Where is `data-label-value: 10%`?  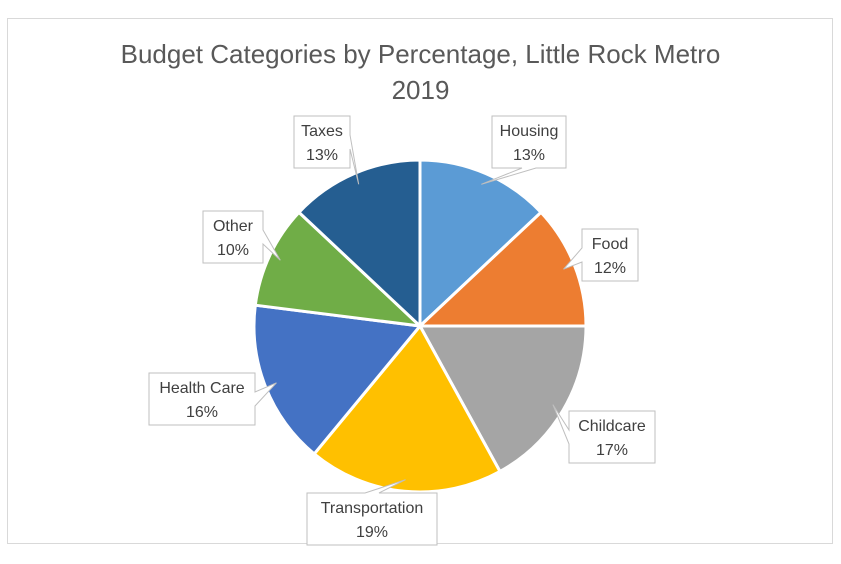 data-label-value: 10% is located at coordinates (233, 250).